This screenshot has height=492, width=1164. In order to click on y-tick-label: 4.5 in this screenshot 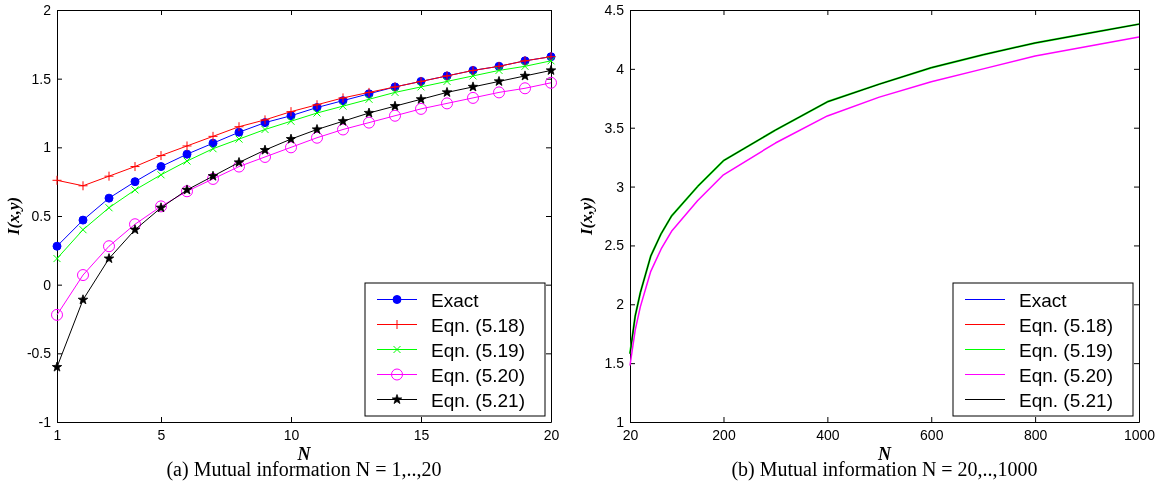, I will do `click(614, 9)`.